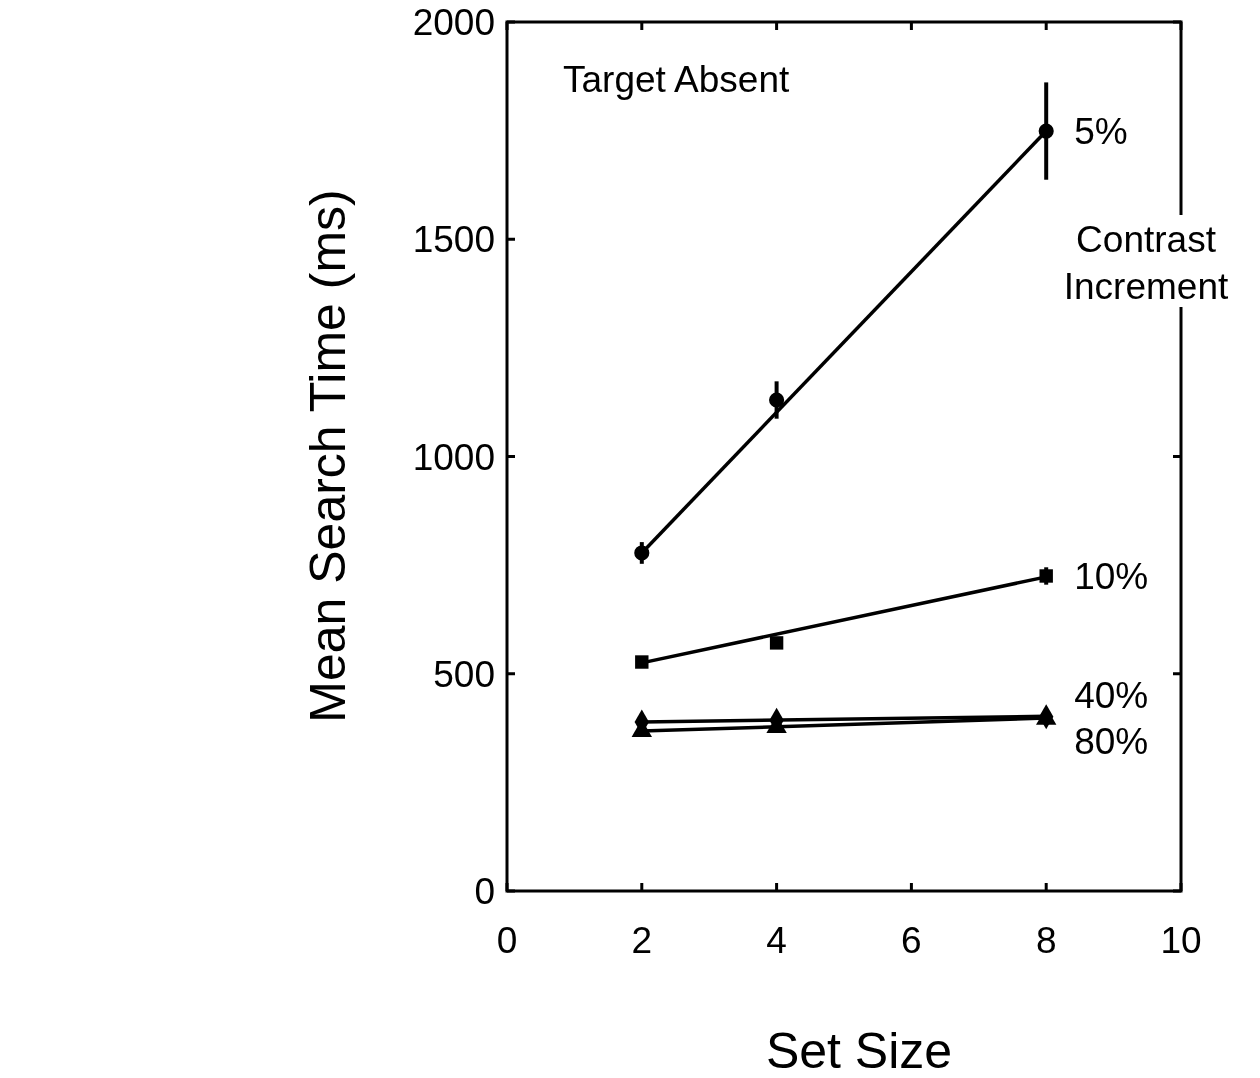 Image resolution: width=1260 pixels, height=1078 pixels. Describe the element at coordinates (1146, 263) in the screenshot. I see `legend-title: Contrast Increment` at that location.